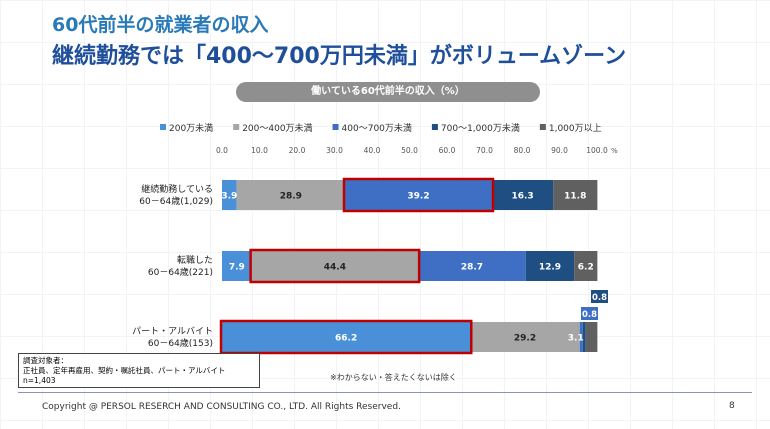 This screenshot has width=770, height=429. I want to click on data-label-r0-s3: 16.3, so click(522, 197).